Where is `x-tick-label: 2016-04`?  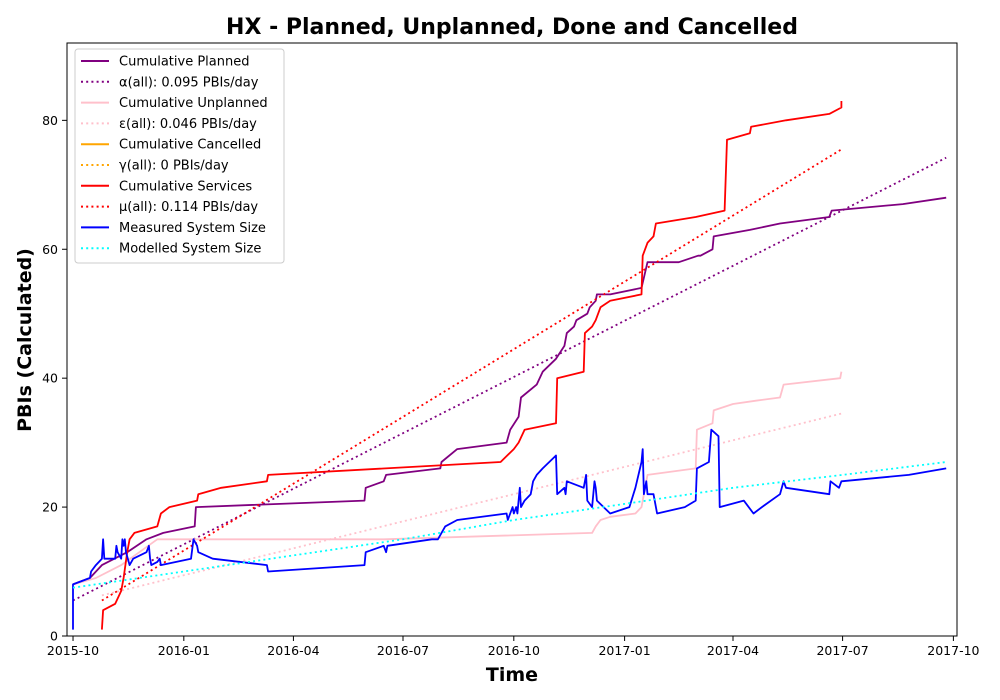 x-tick-label: 2016-04 is located at coordinates (293, 650).